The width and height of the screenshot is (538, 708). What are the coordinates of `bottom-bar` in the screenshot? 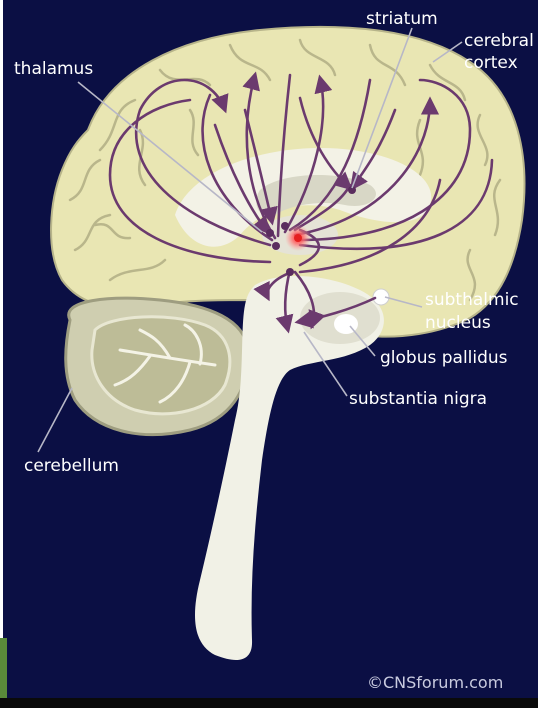 It's located at (269, 703).